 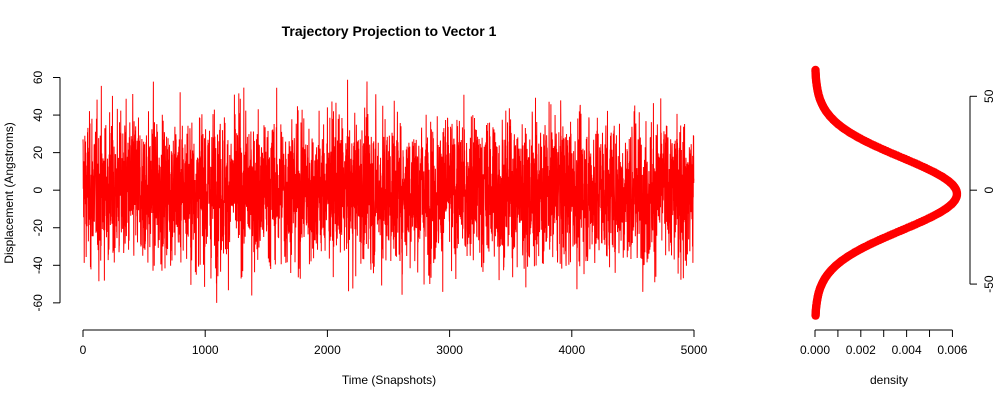 What do you see at coordinates (815, 350) in the screenshot?
I see `density-x-tick-label: 0.000` at bounding box center [815, 350].